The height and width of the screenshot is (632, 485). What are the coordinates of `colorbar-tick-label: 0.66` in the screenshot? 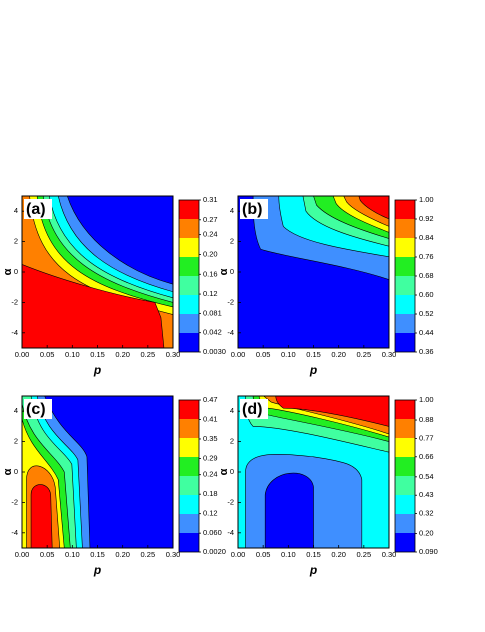 It's located at (426, 456).